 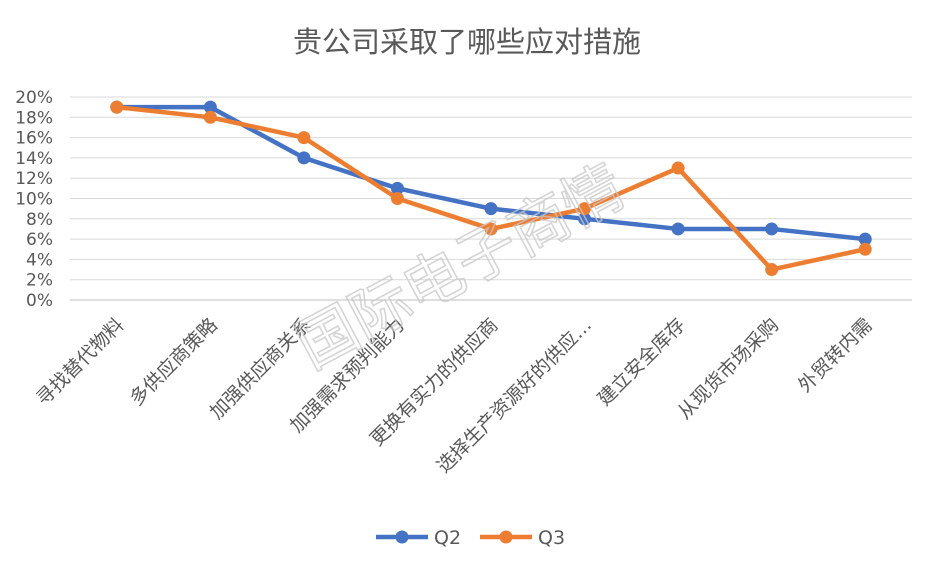 What do you see at coordinates (729, 369) in the screenshot?
I see `x-tick-label: 从现货市场采购` at bounding box center [729, 369].